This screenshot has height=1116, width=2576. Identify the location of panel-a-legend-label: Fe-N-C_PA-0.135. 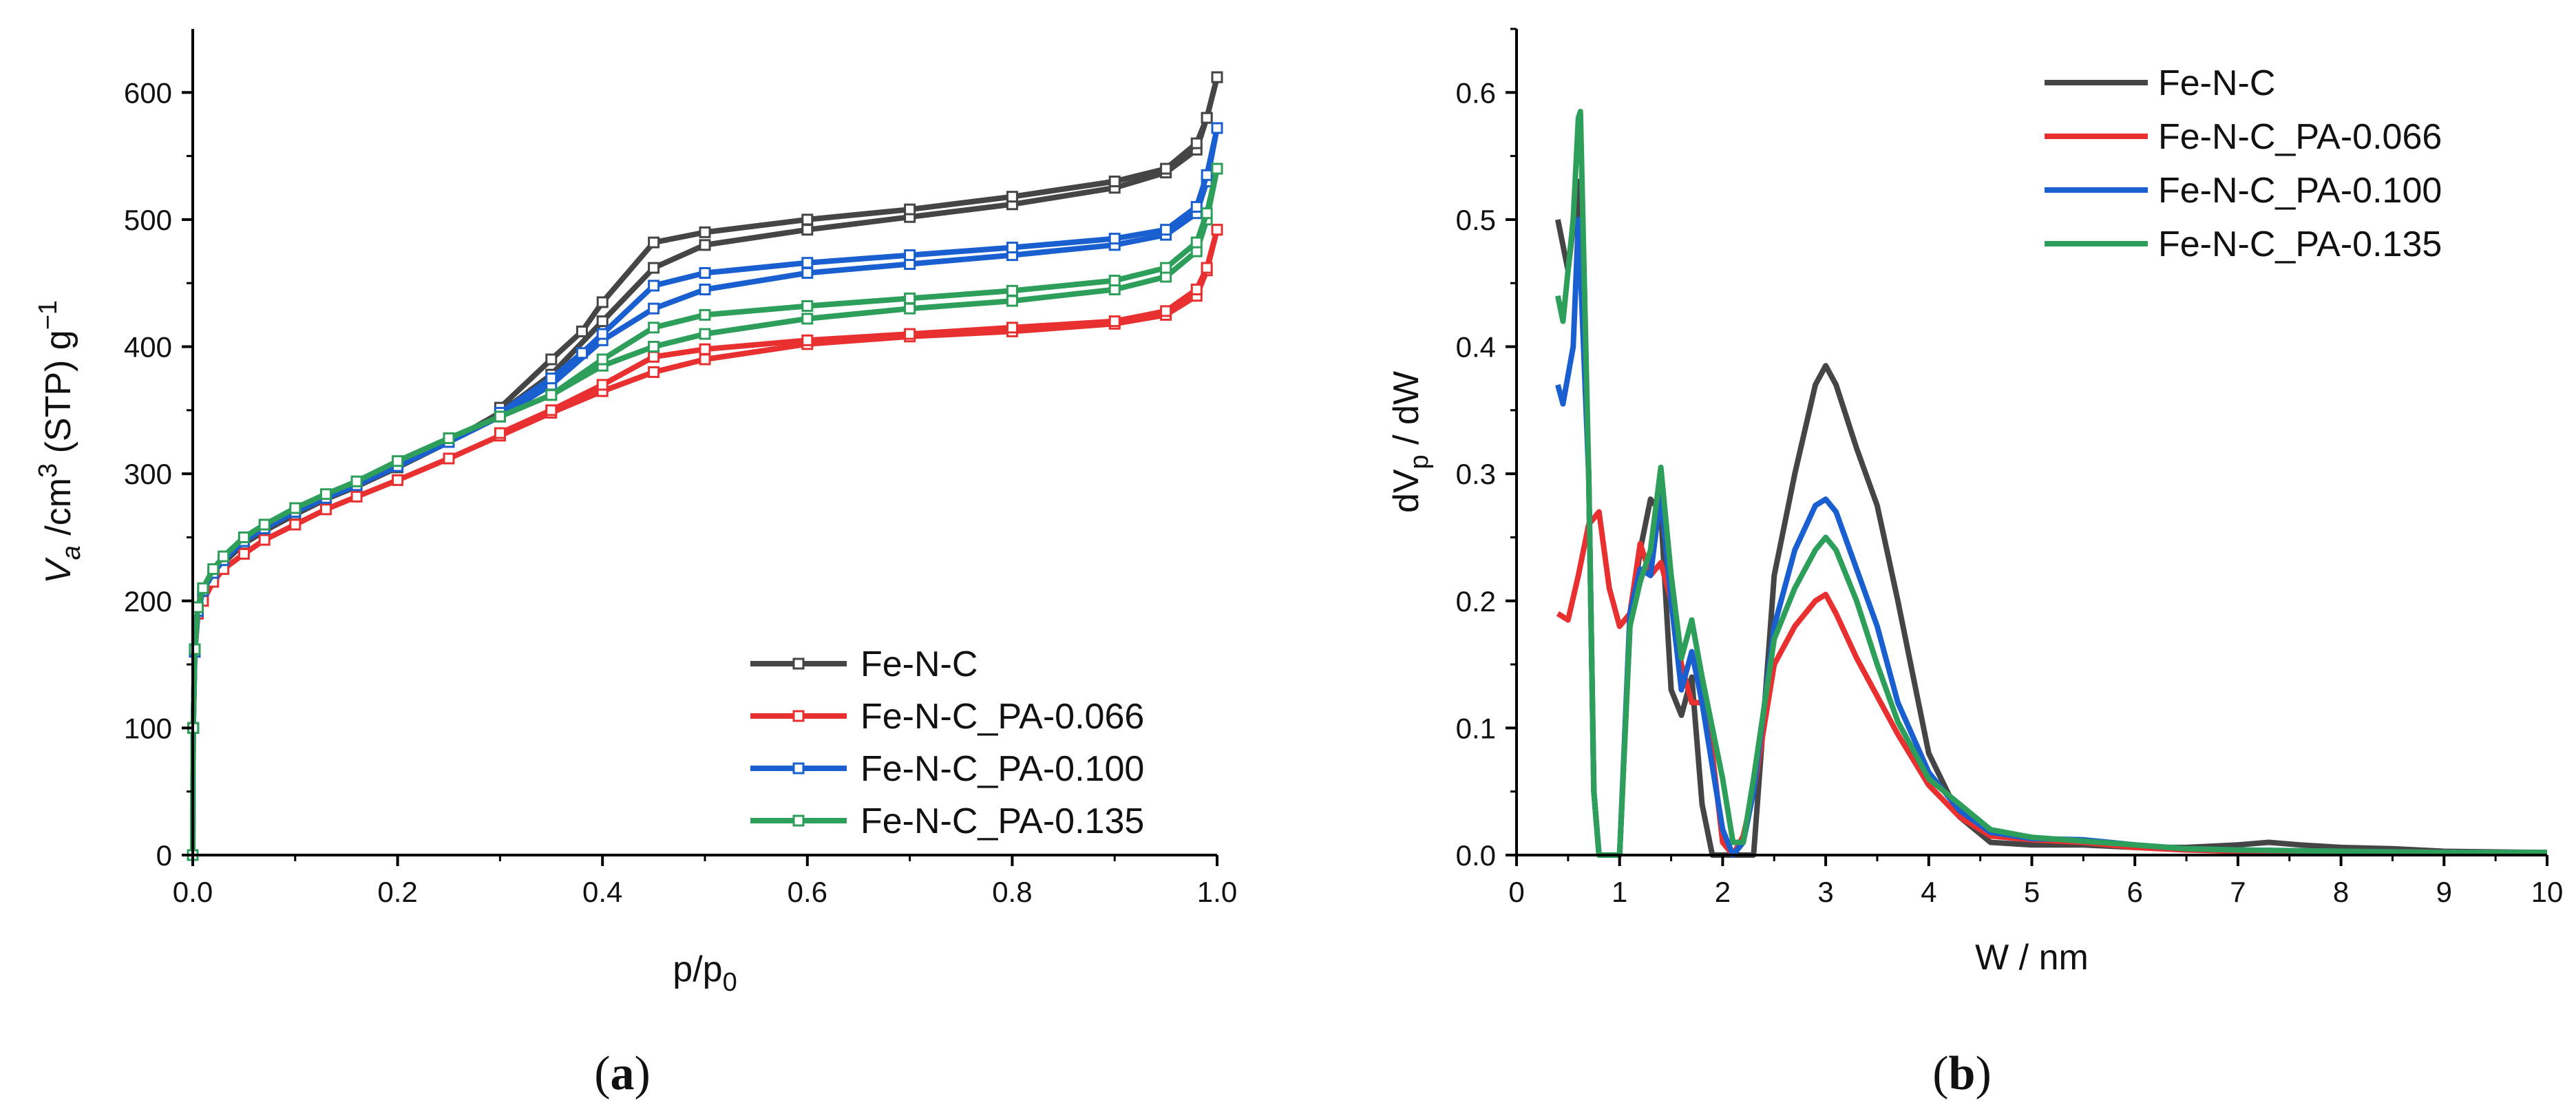
(1003, 821).